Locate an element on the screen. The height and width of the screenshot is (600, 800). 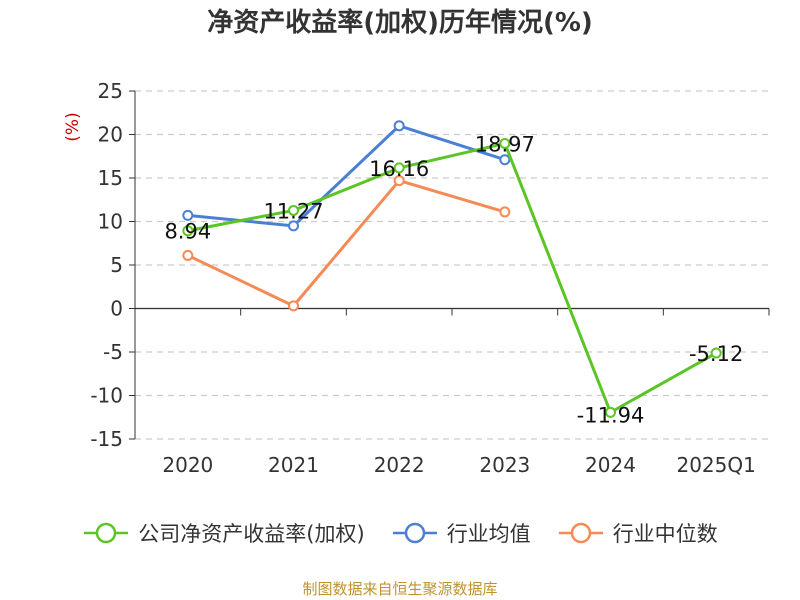
legend-item: 行业中位数 is located at coordinates (637, 533).